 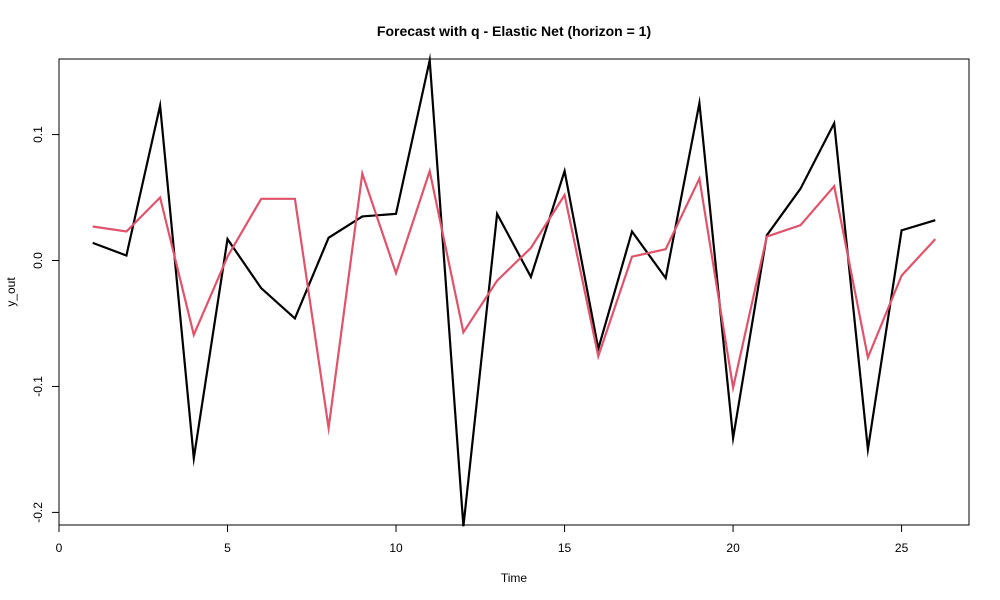 I want to click on x-tick-label: 25, so click(x=902, y=548).